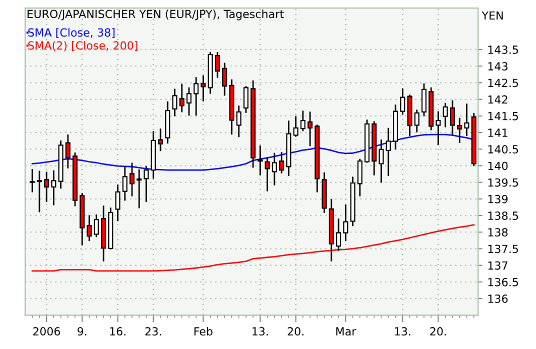 The image size is (536, 349). I want to click on y-tick-label: 136, so click(498, 298).